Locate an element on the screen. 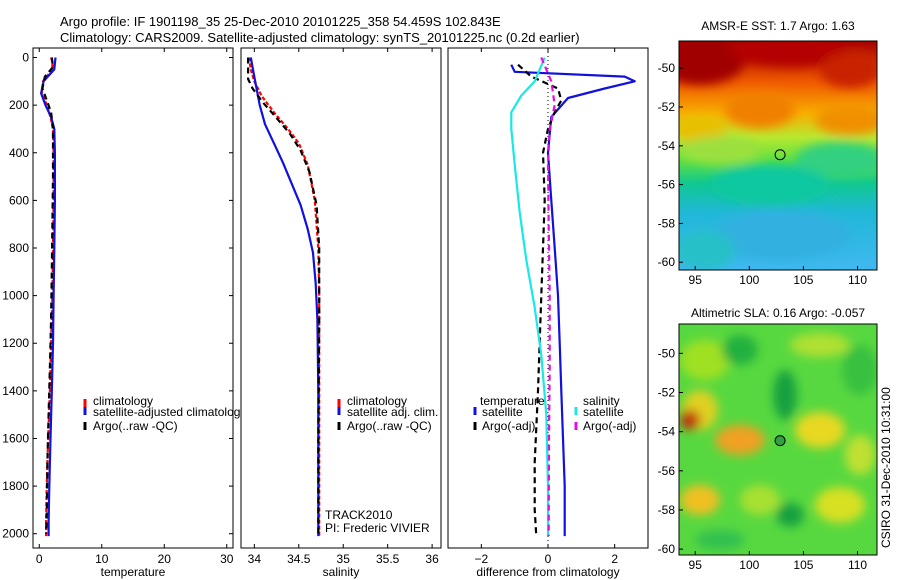 The width and height of the screenshot is (900, 580). sla-y-ticks: -50 -52 -54 -56 -58 -60 is located at coordinates (670, 451).